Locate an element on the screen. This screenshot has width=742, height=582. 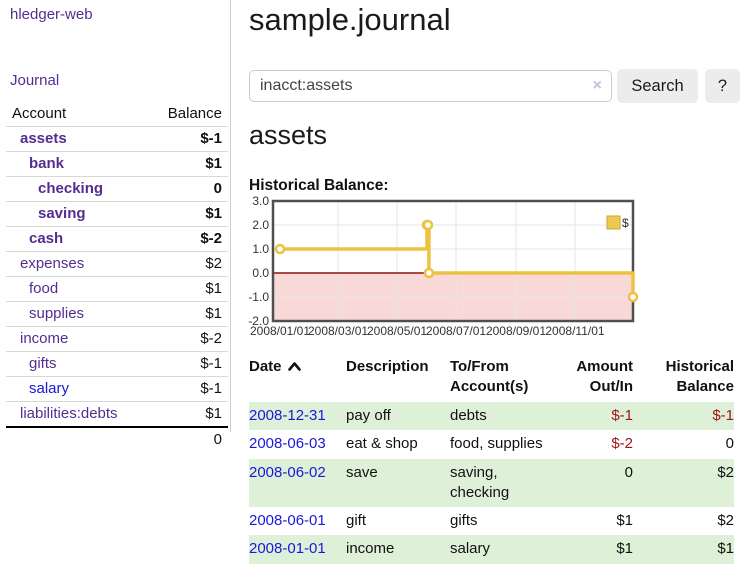
sidebar-item-journal: Journal is located at coordinates (35, 80).